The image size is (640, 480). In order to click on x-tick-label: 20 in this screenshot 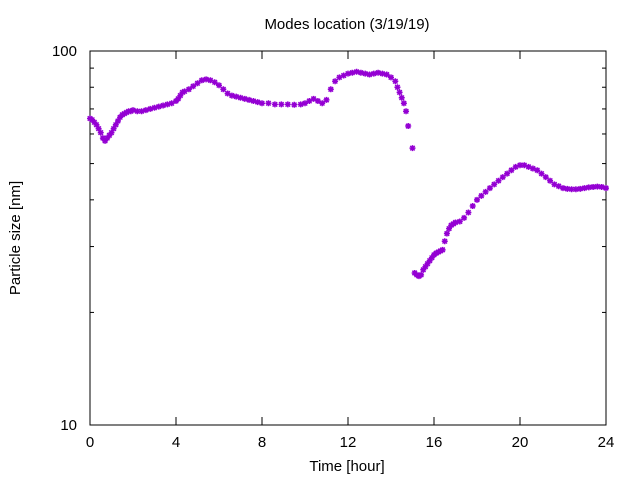, I will do `click(520, 442)`.